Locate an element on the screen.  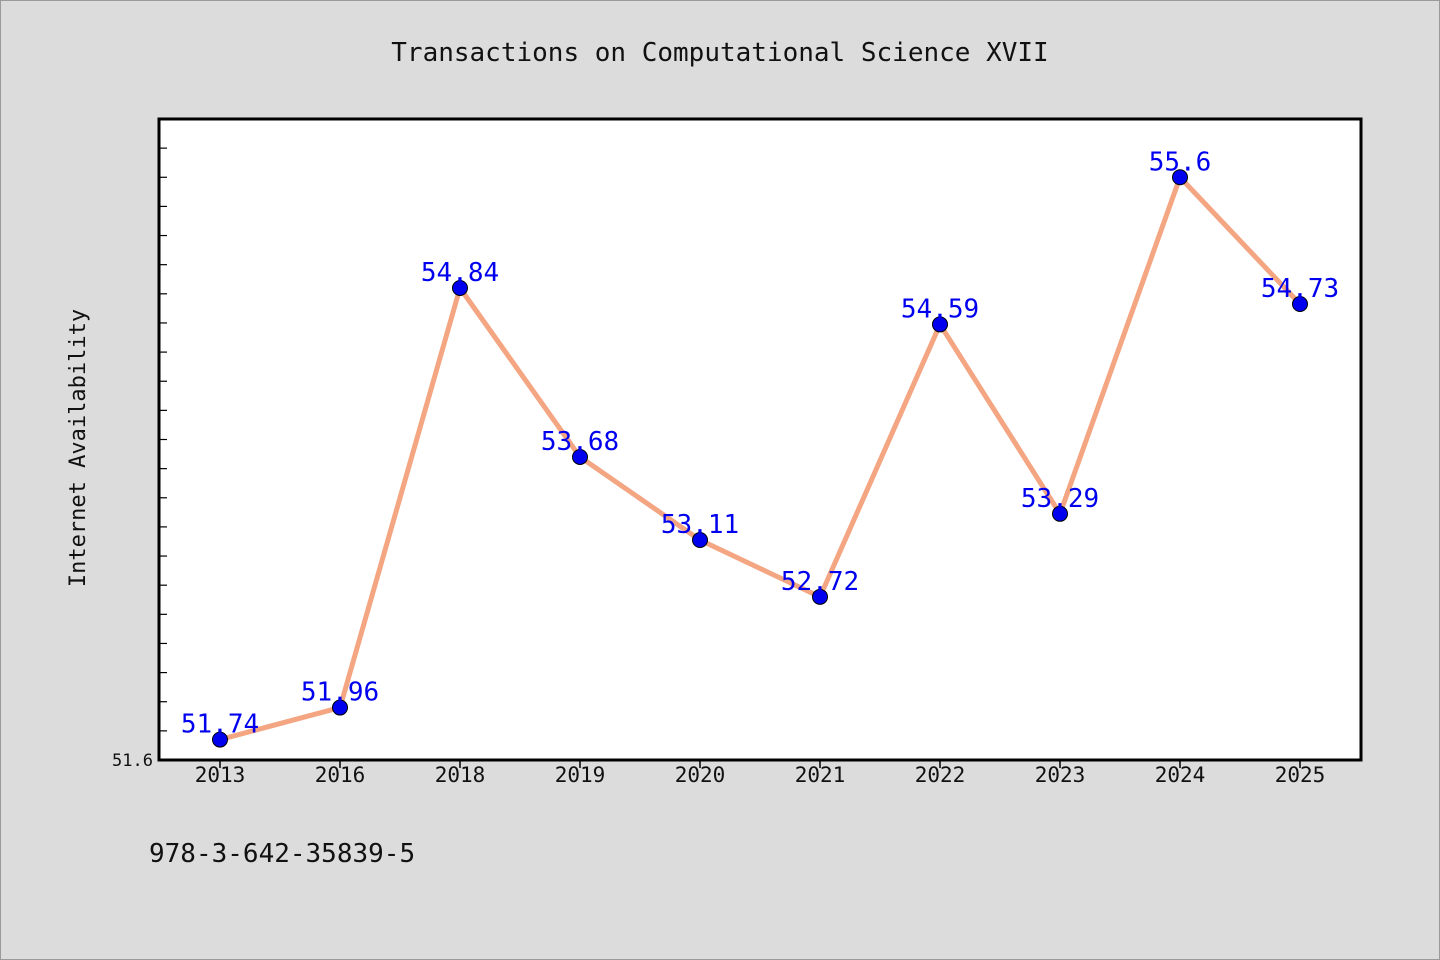
x-tick-label: 2013 is located at coordinates (220, 775).